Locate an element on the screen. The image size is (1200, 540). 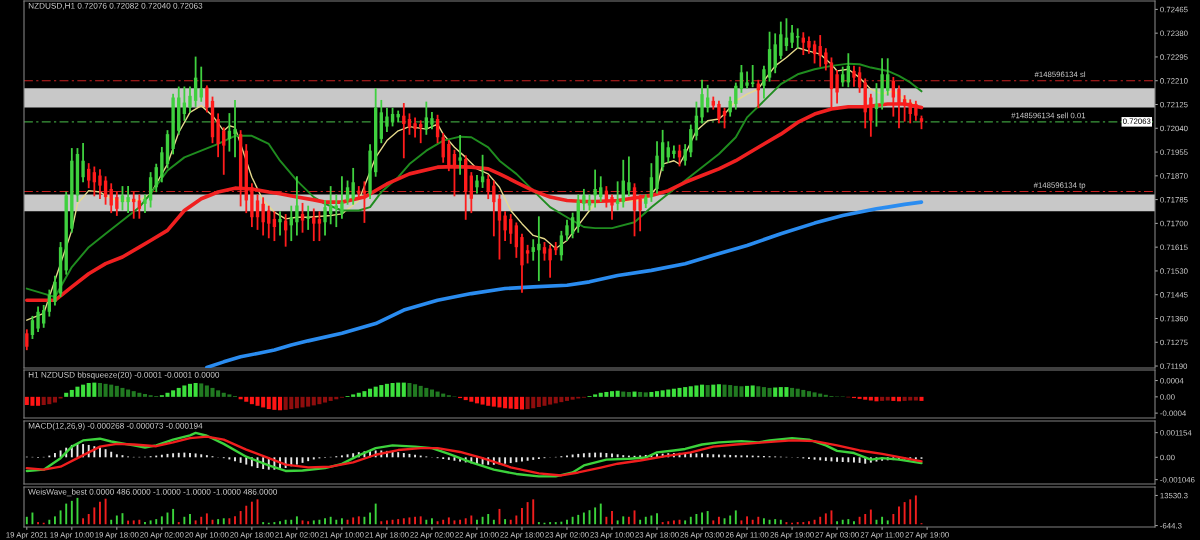
chart-title: H1 NZDUSD bbsqueeze(20) -0.0001 -0.0001 0.0000 is located at coordinates (124, 375).